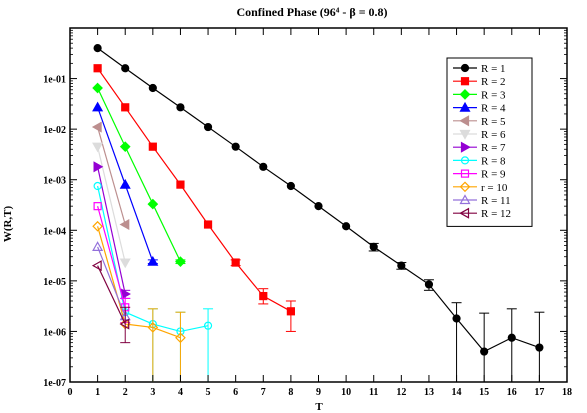 The height and width of the screenshot is (413, 587). Describe the element at coordinates (97, 392) in the screenshot. I see `x-tick-label: 1` at that location.